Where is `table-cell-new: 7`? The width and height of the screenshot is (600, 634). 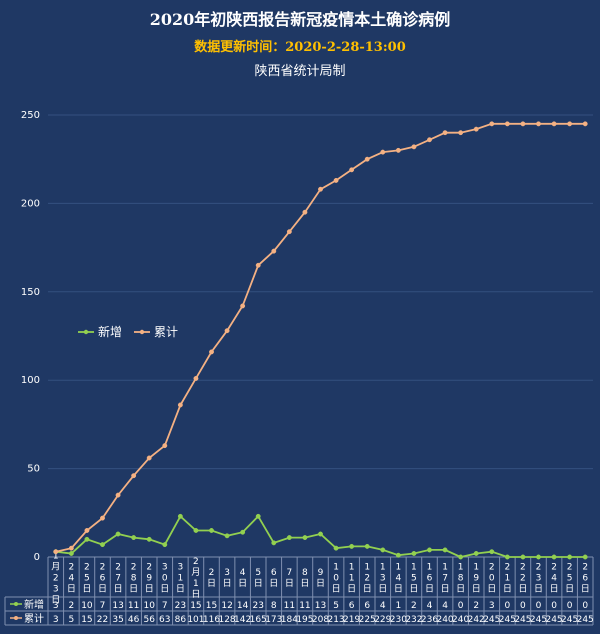
table-cell-new: 7 is located at coordinates (103, 606).